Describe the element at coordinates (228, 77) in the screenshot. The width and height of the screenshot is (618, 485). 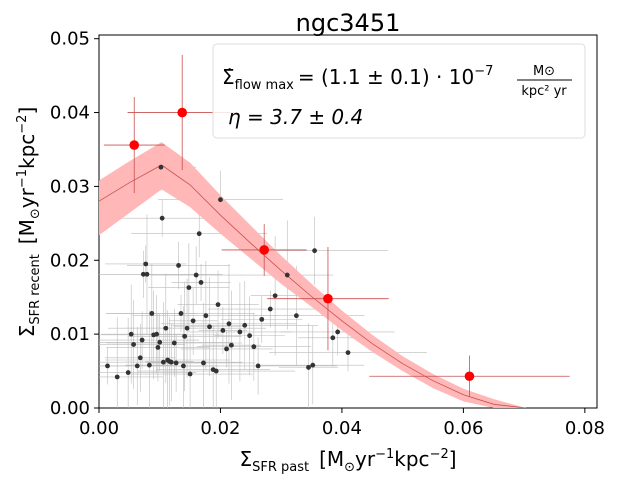
I see `annotation-sigma-dot: Σ̇` at that location.